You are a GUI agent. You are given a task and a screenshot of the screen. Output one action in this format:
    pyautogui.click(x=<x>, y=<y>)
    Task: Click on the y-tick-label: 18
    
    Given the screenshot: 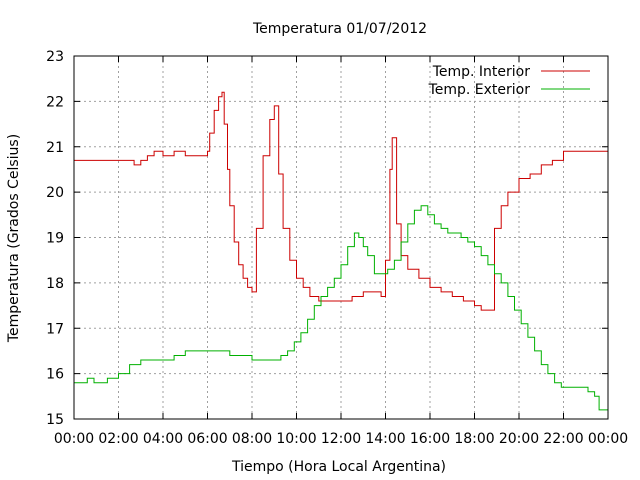 What is the action you would take?
    pyautogui.click(x=55, y=284)
    